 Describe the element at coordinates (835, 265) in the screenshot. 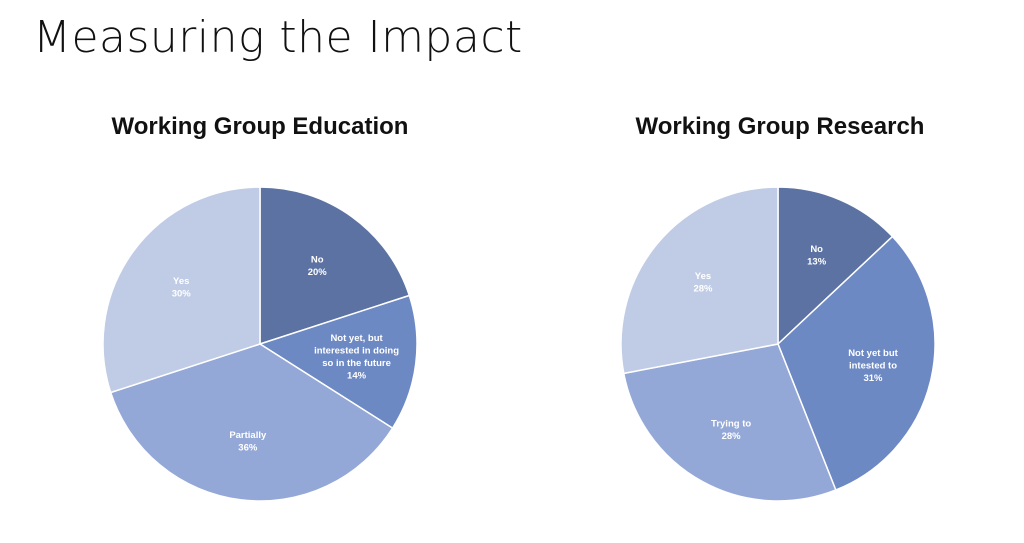

I see `pie-slice-research-no` at that location.